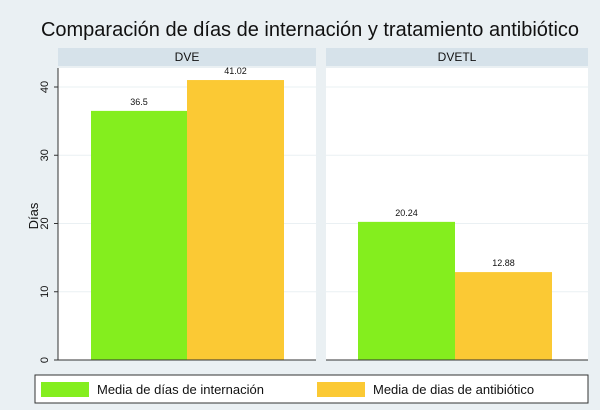 This screenshot has height=410, width=600. I want to click on y-tick-label: 40, so click(45, 87).